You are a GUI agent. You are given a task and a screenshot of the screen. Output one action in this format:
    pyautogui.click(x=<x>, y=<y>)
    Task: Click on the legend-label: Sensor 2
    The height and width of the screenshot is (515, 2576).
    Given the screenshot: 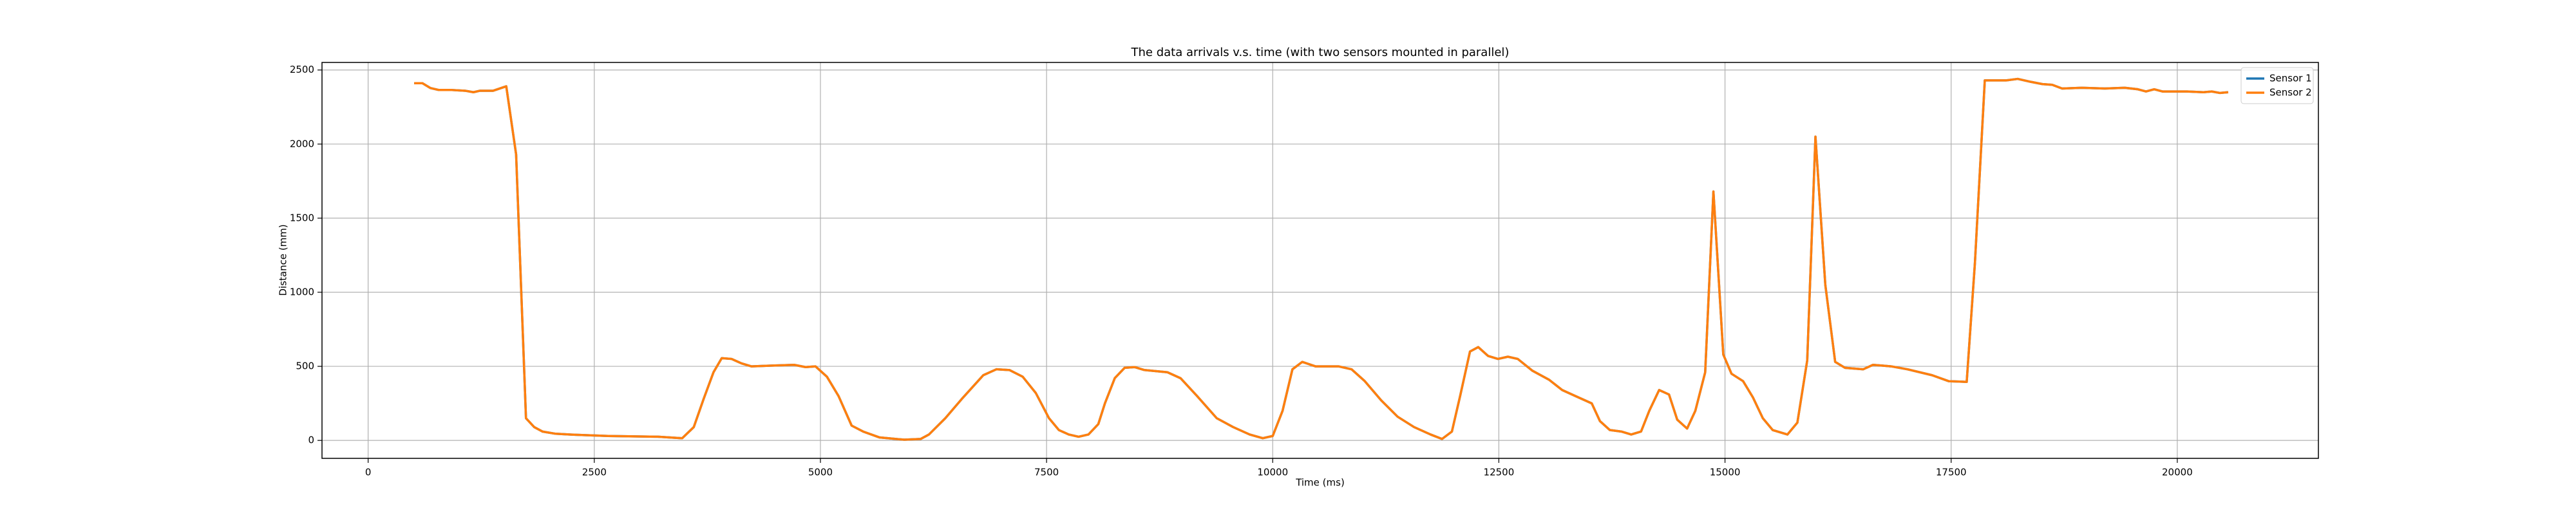 What is the action you would take?
    pyautogui.click(x=2291, y=92)
    